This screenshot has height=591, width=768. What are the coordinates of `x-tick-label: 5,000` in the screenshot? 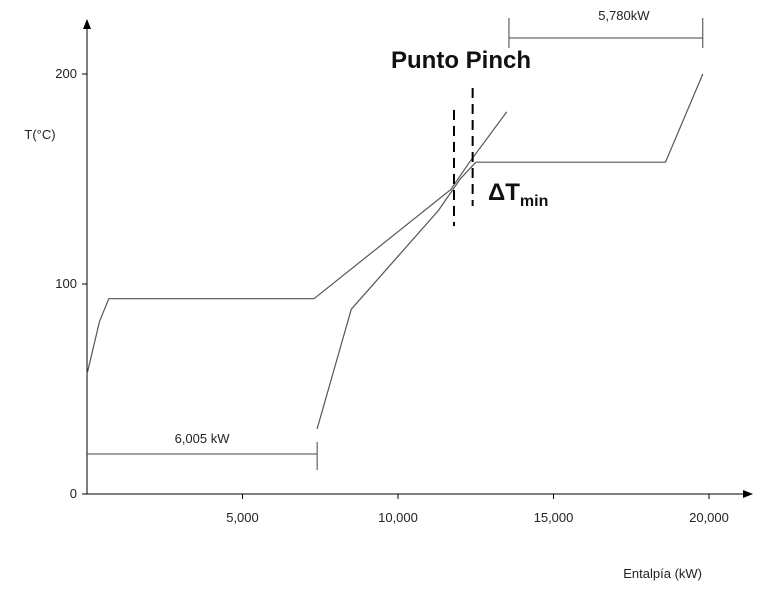 It's located at (242, 517).